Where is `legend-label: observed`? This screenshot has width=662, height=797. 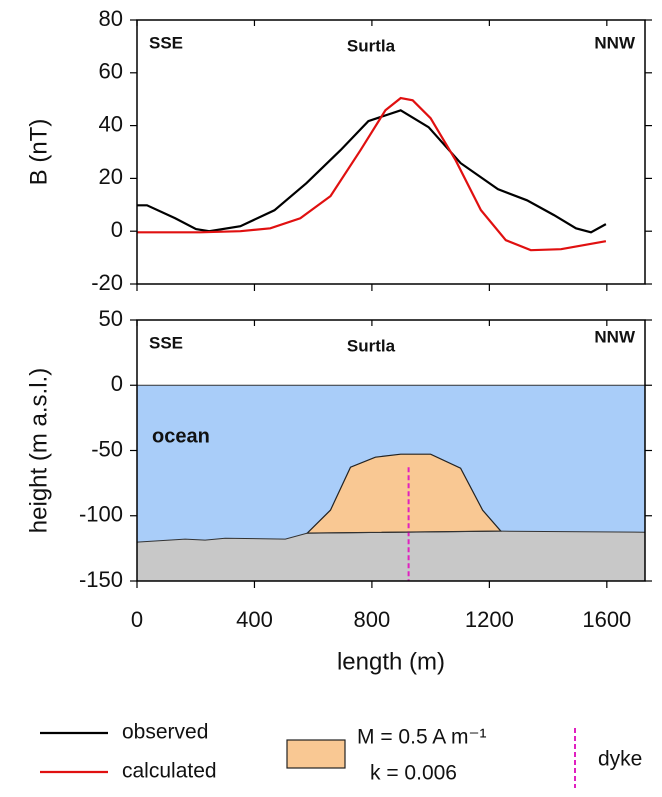
legend-label: observed is located at coordinates (165, 732).